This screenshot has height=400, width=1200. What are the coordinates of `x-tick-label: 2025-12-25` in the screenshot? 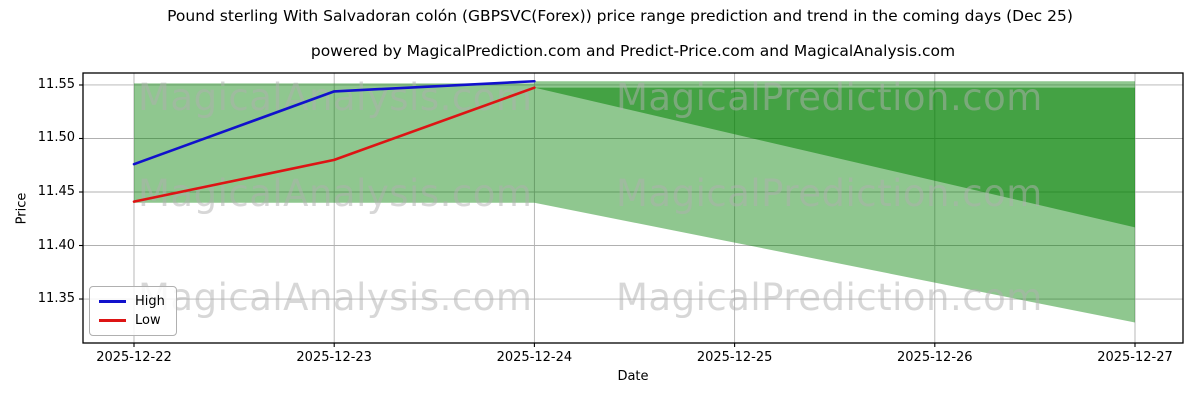 It's located at (734, 357).